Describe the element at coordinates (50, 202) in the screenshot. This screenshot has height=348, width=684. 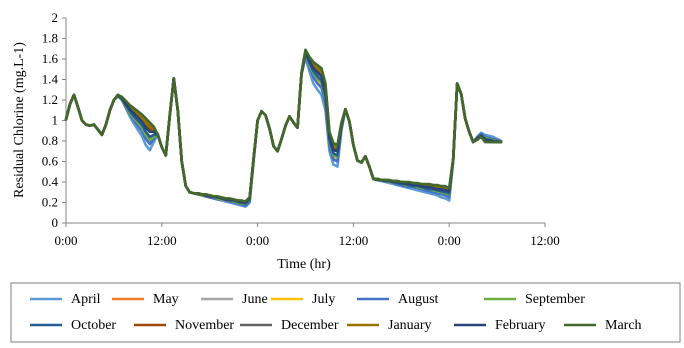
I see `y-tick-label: 0.2` at that location.